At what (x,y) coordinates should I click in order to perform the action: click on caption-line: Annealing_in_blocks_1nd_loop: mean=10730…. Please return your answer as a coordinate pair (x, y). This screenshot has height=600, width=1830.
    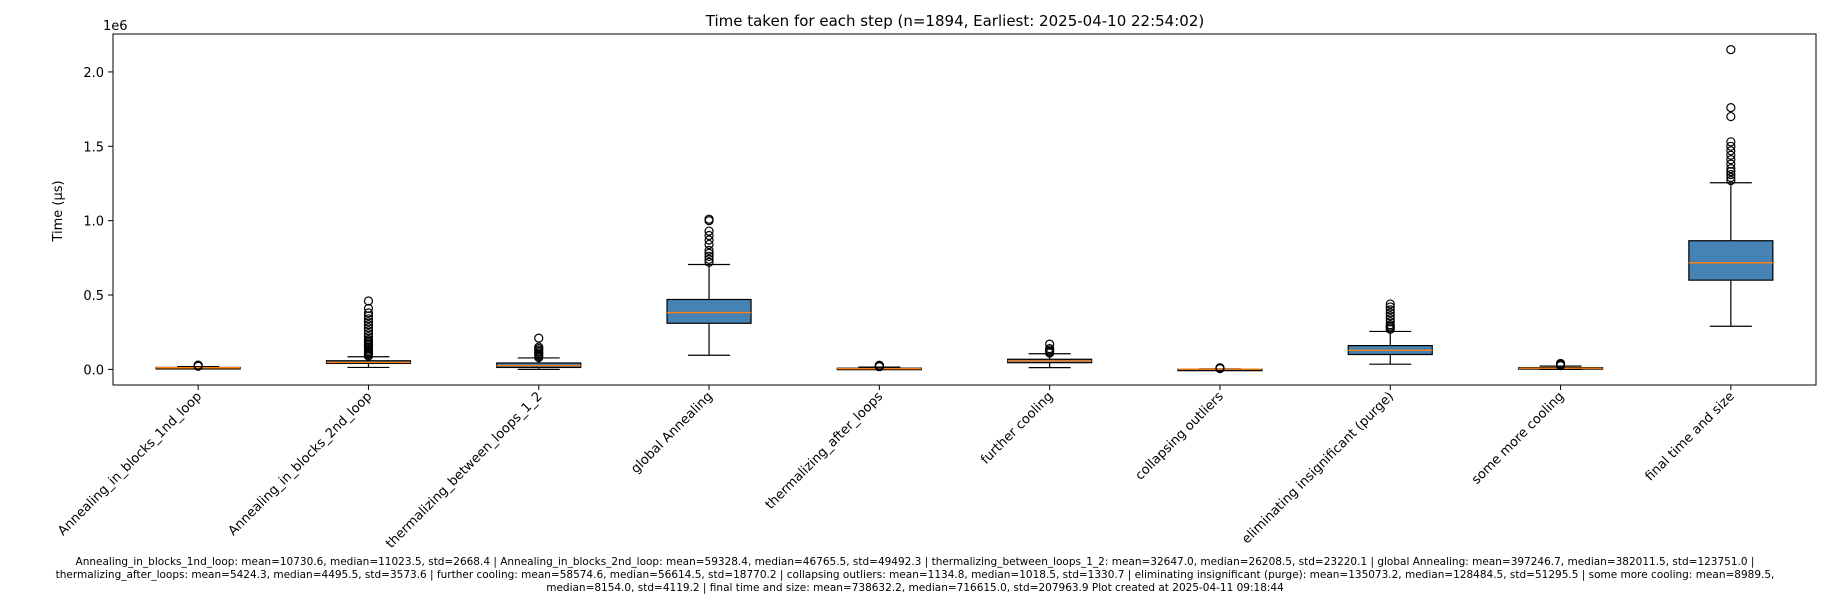
    Looking at the image, I should click on (915, 562).